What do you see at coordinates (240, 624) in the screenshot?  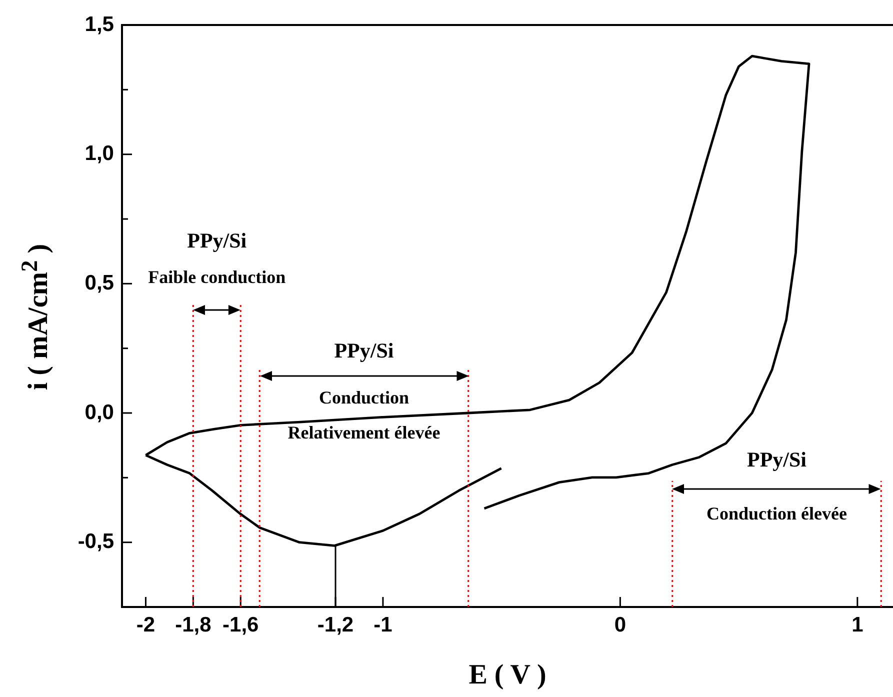 I see `x-tick-label: -1,6` at bounding box center [240, 624].